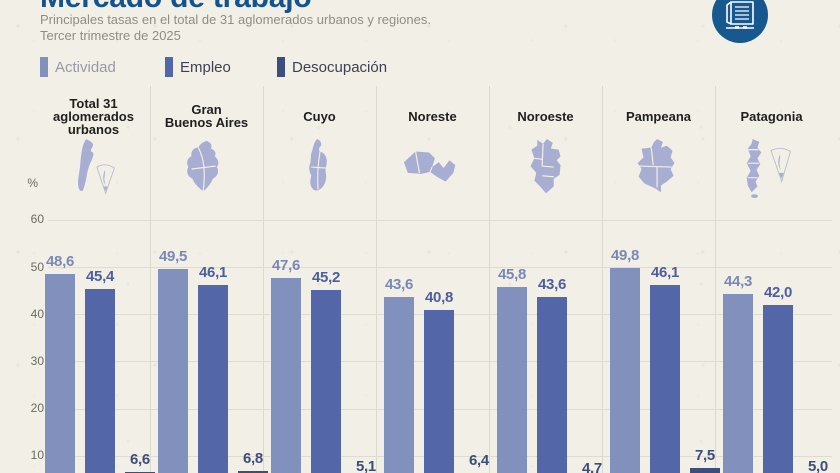 The width and height of the screenshot is (840, 473). What do you see at coordinates (705, 470) in the screenshot?
I see `bar-desocupación-5` at bounding box center [705, 470].